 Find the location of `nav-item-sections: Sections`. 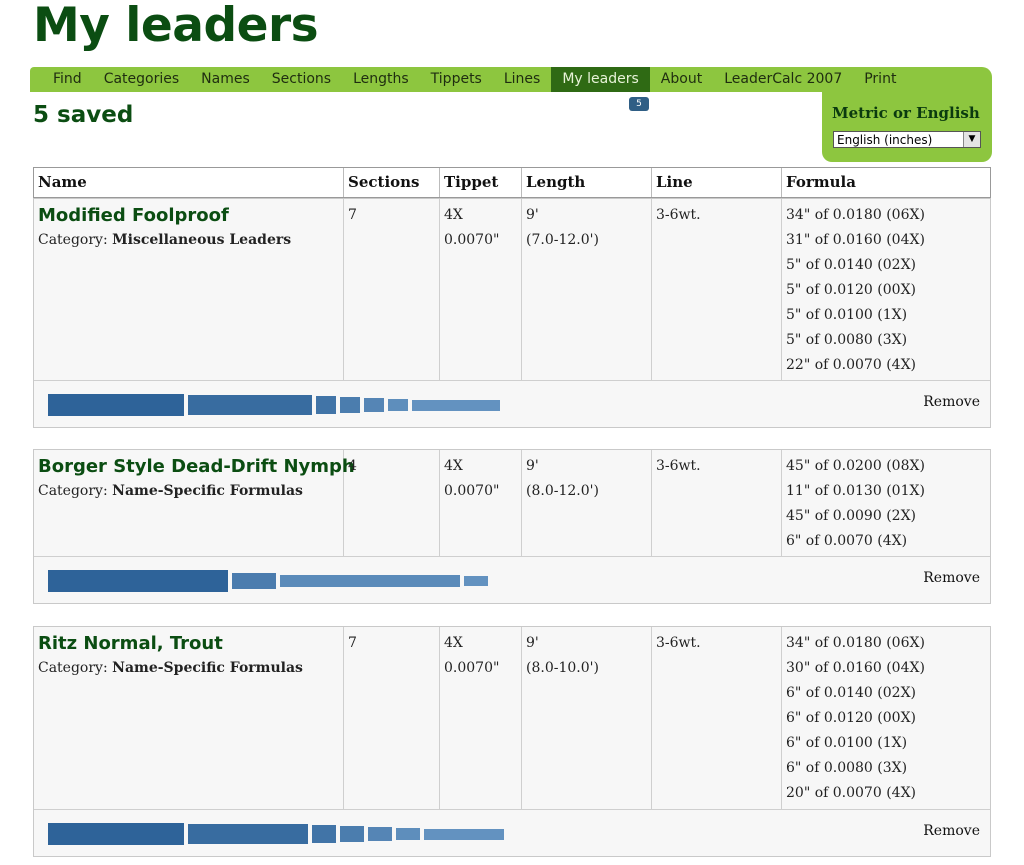

nav-item-sections: Sections is located at coordinates (301, 79).